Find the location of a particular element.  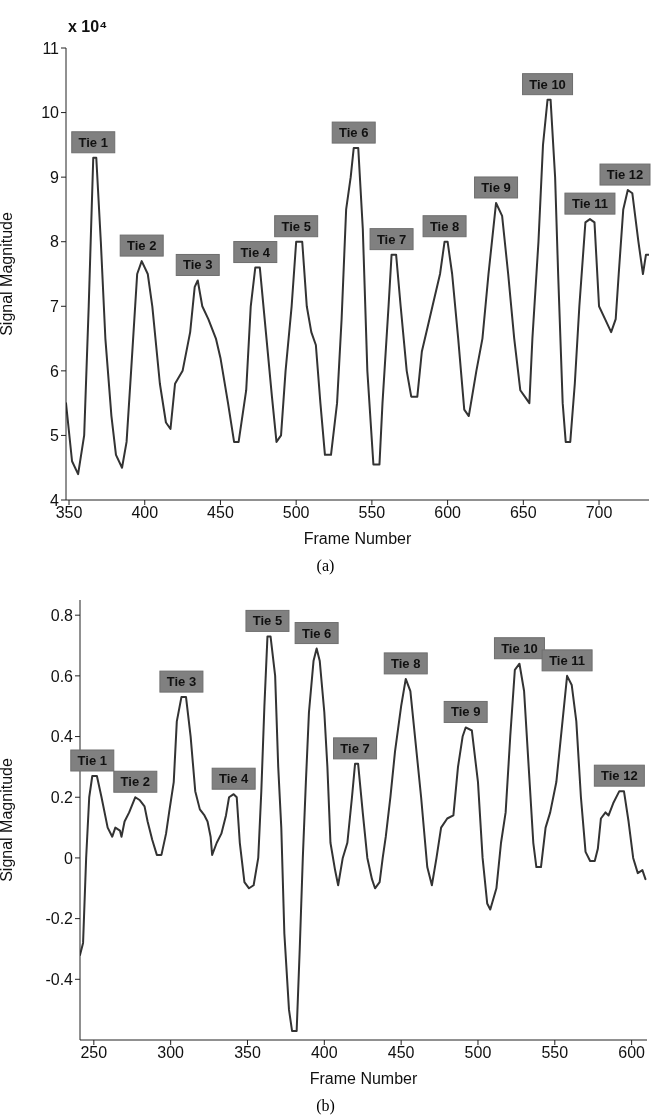

y-tick-label: 0.2 is located at coordinates (62, 797).